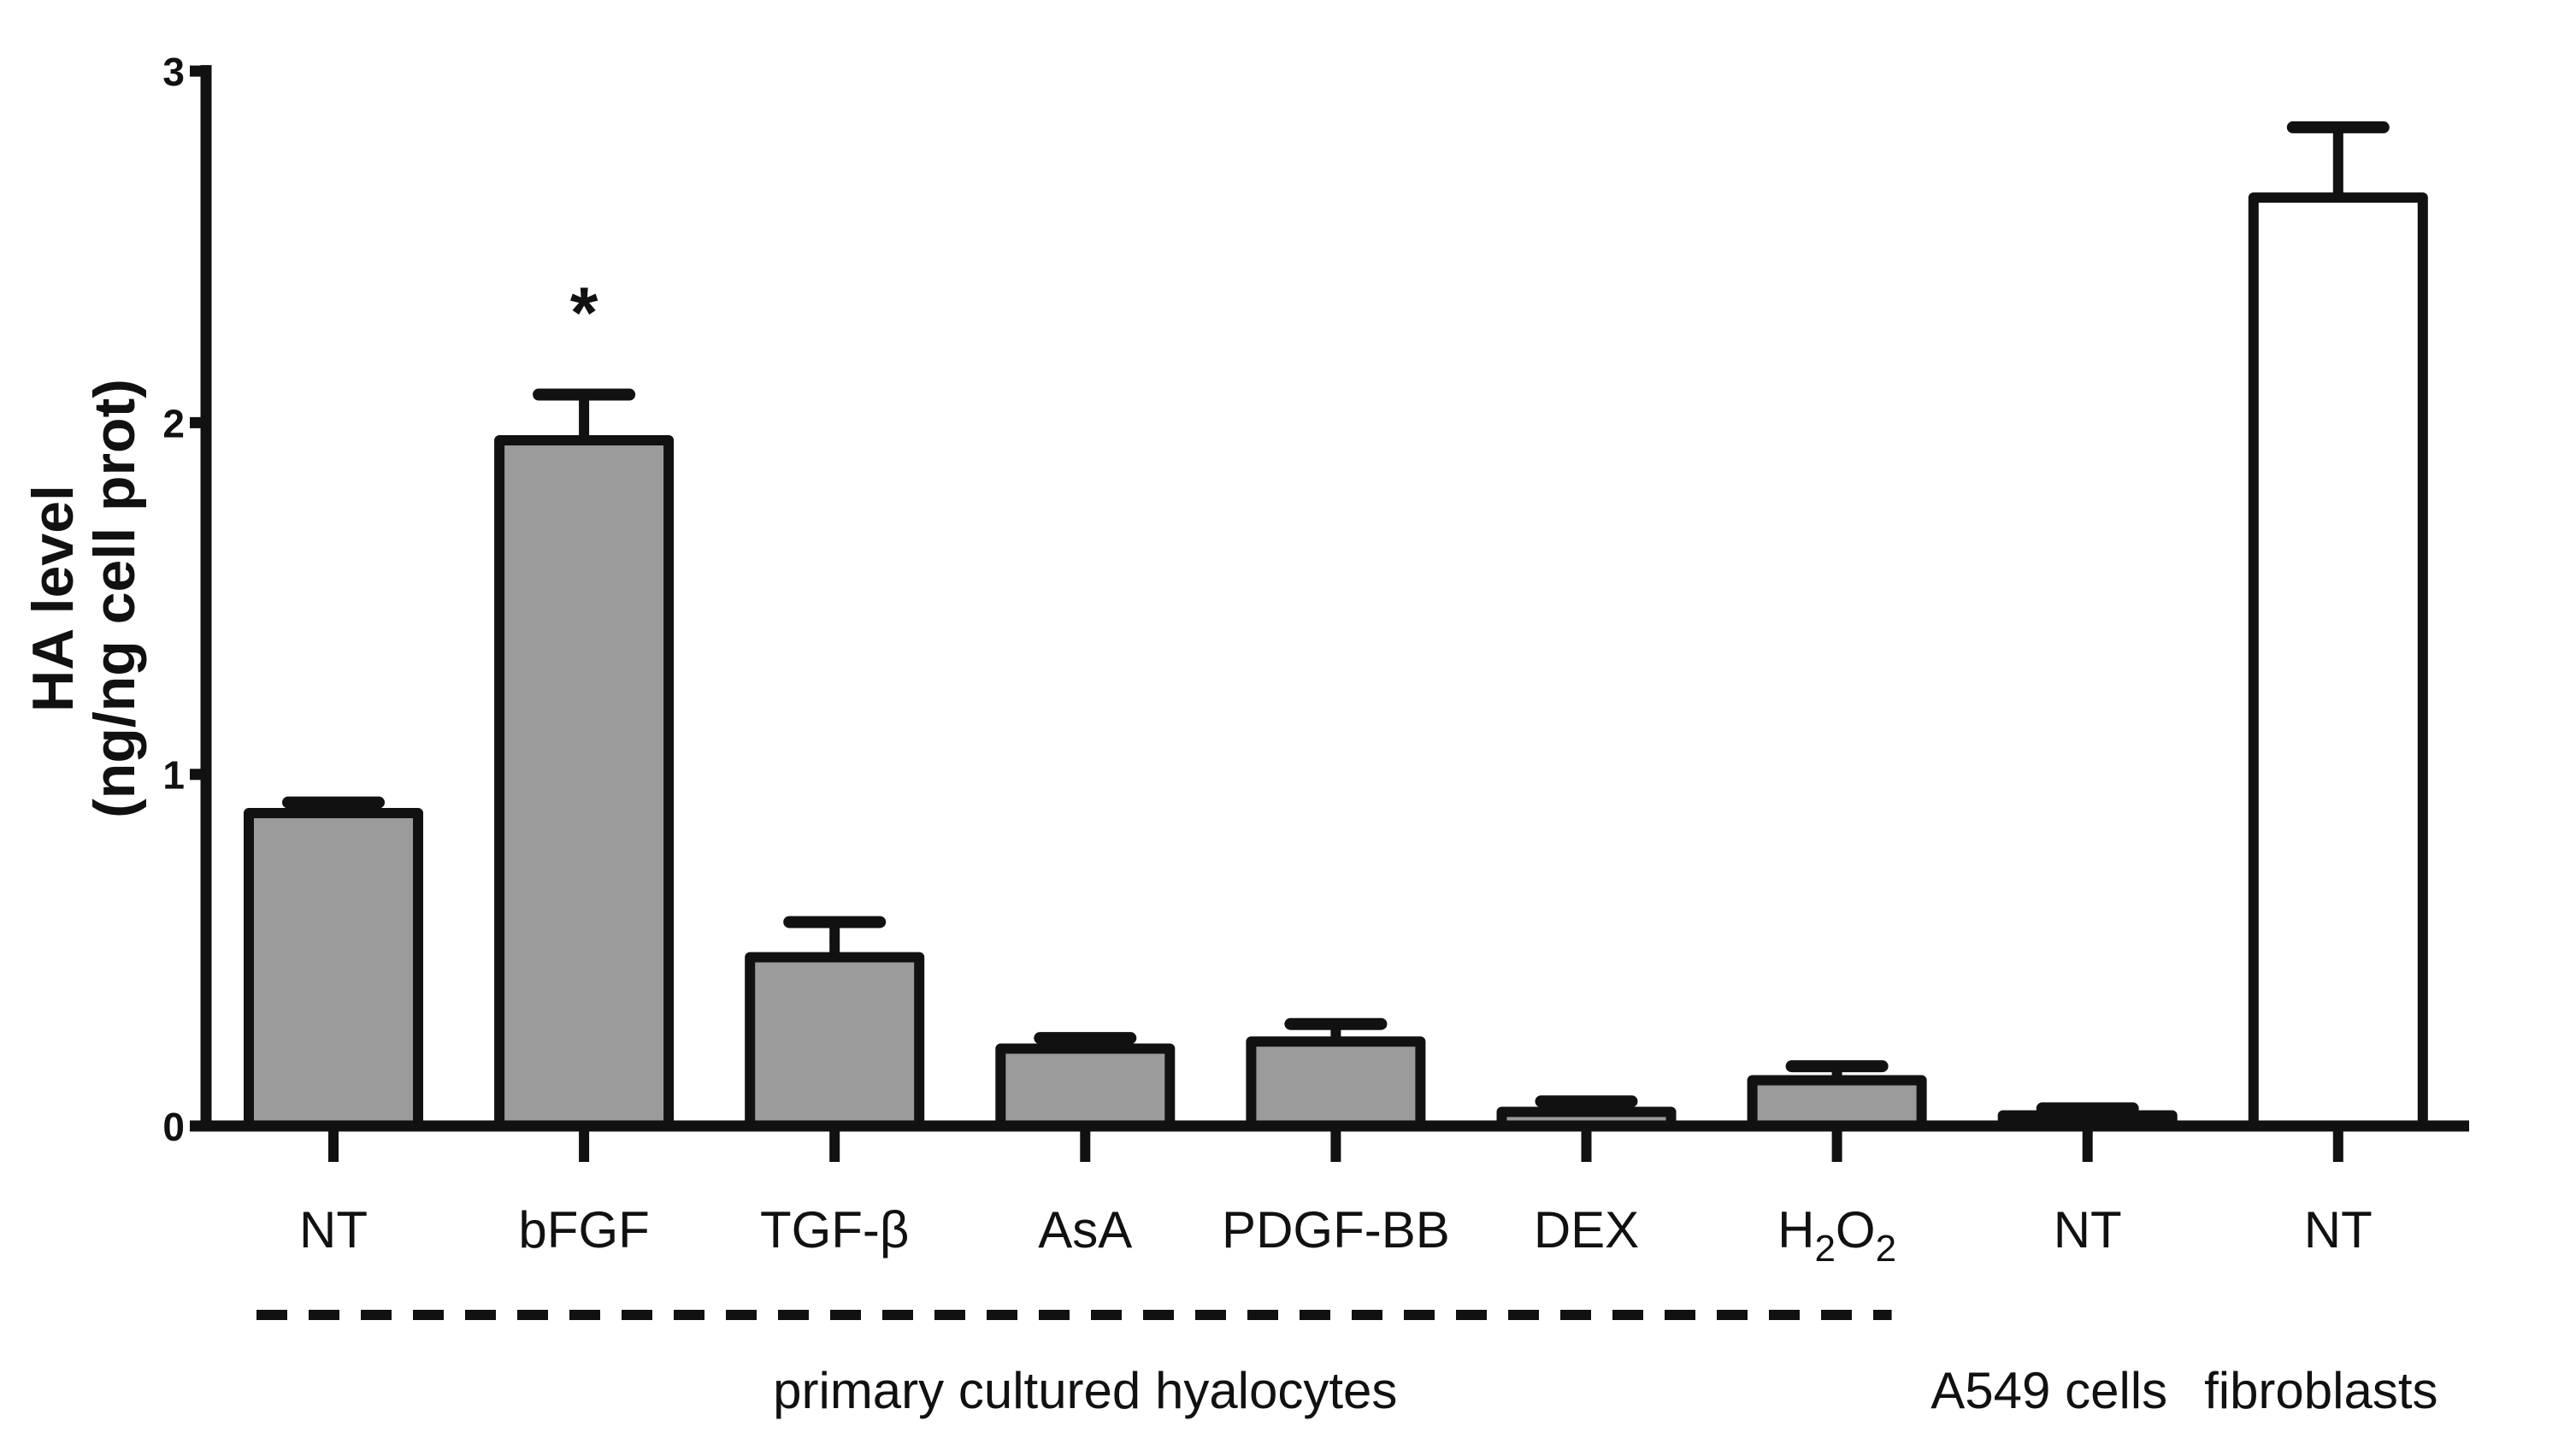  What do you see at coordinates (583, 1230) in the screenshot?
I see `category-label-bfgf: bFGF` at bounding box center [583, 1230].